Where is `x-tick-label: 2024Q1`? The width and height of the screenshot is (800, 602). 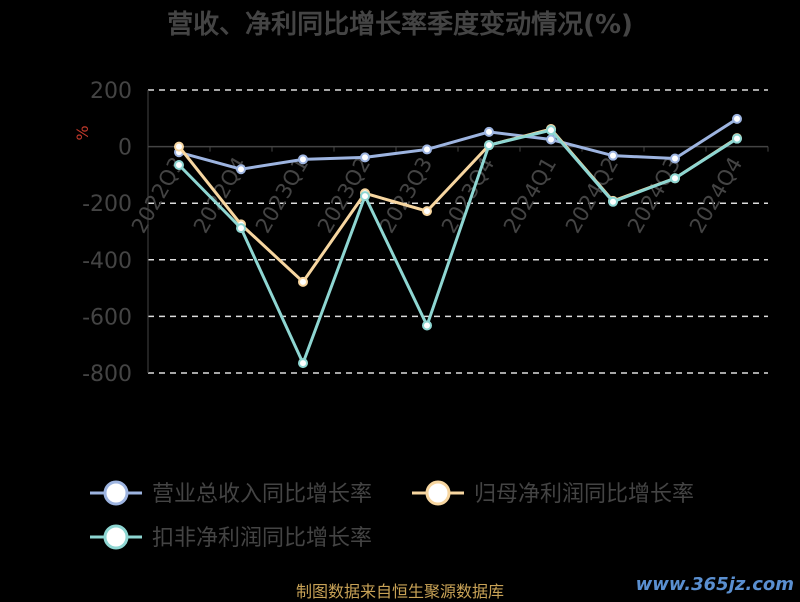 x-tick-label: 2024Q1 is located at coordinates (530, 195).